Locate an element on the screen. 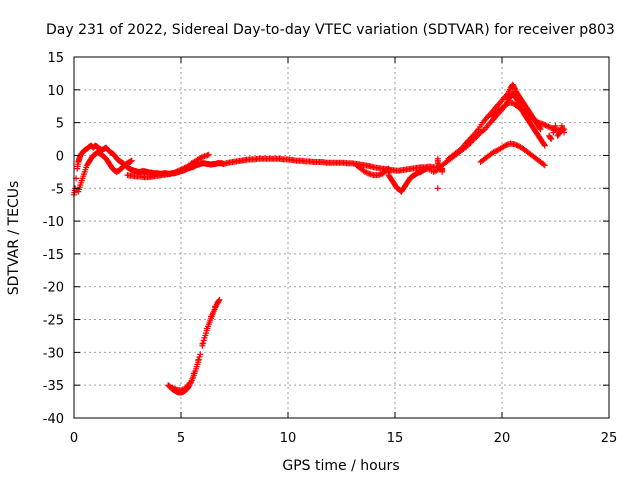 The height and width of the screenshot is (480, 640). x-tick-label: 0 is located at coordinates (74, 438).